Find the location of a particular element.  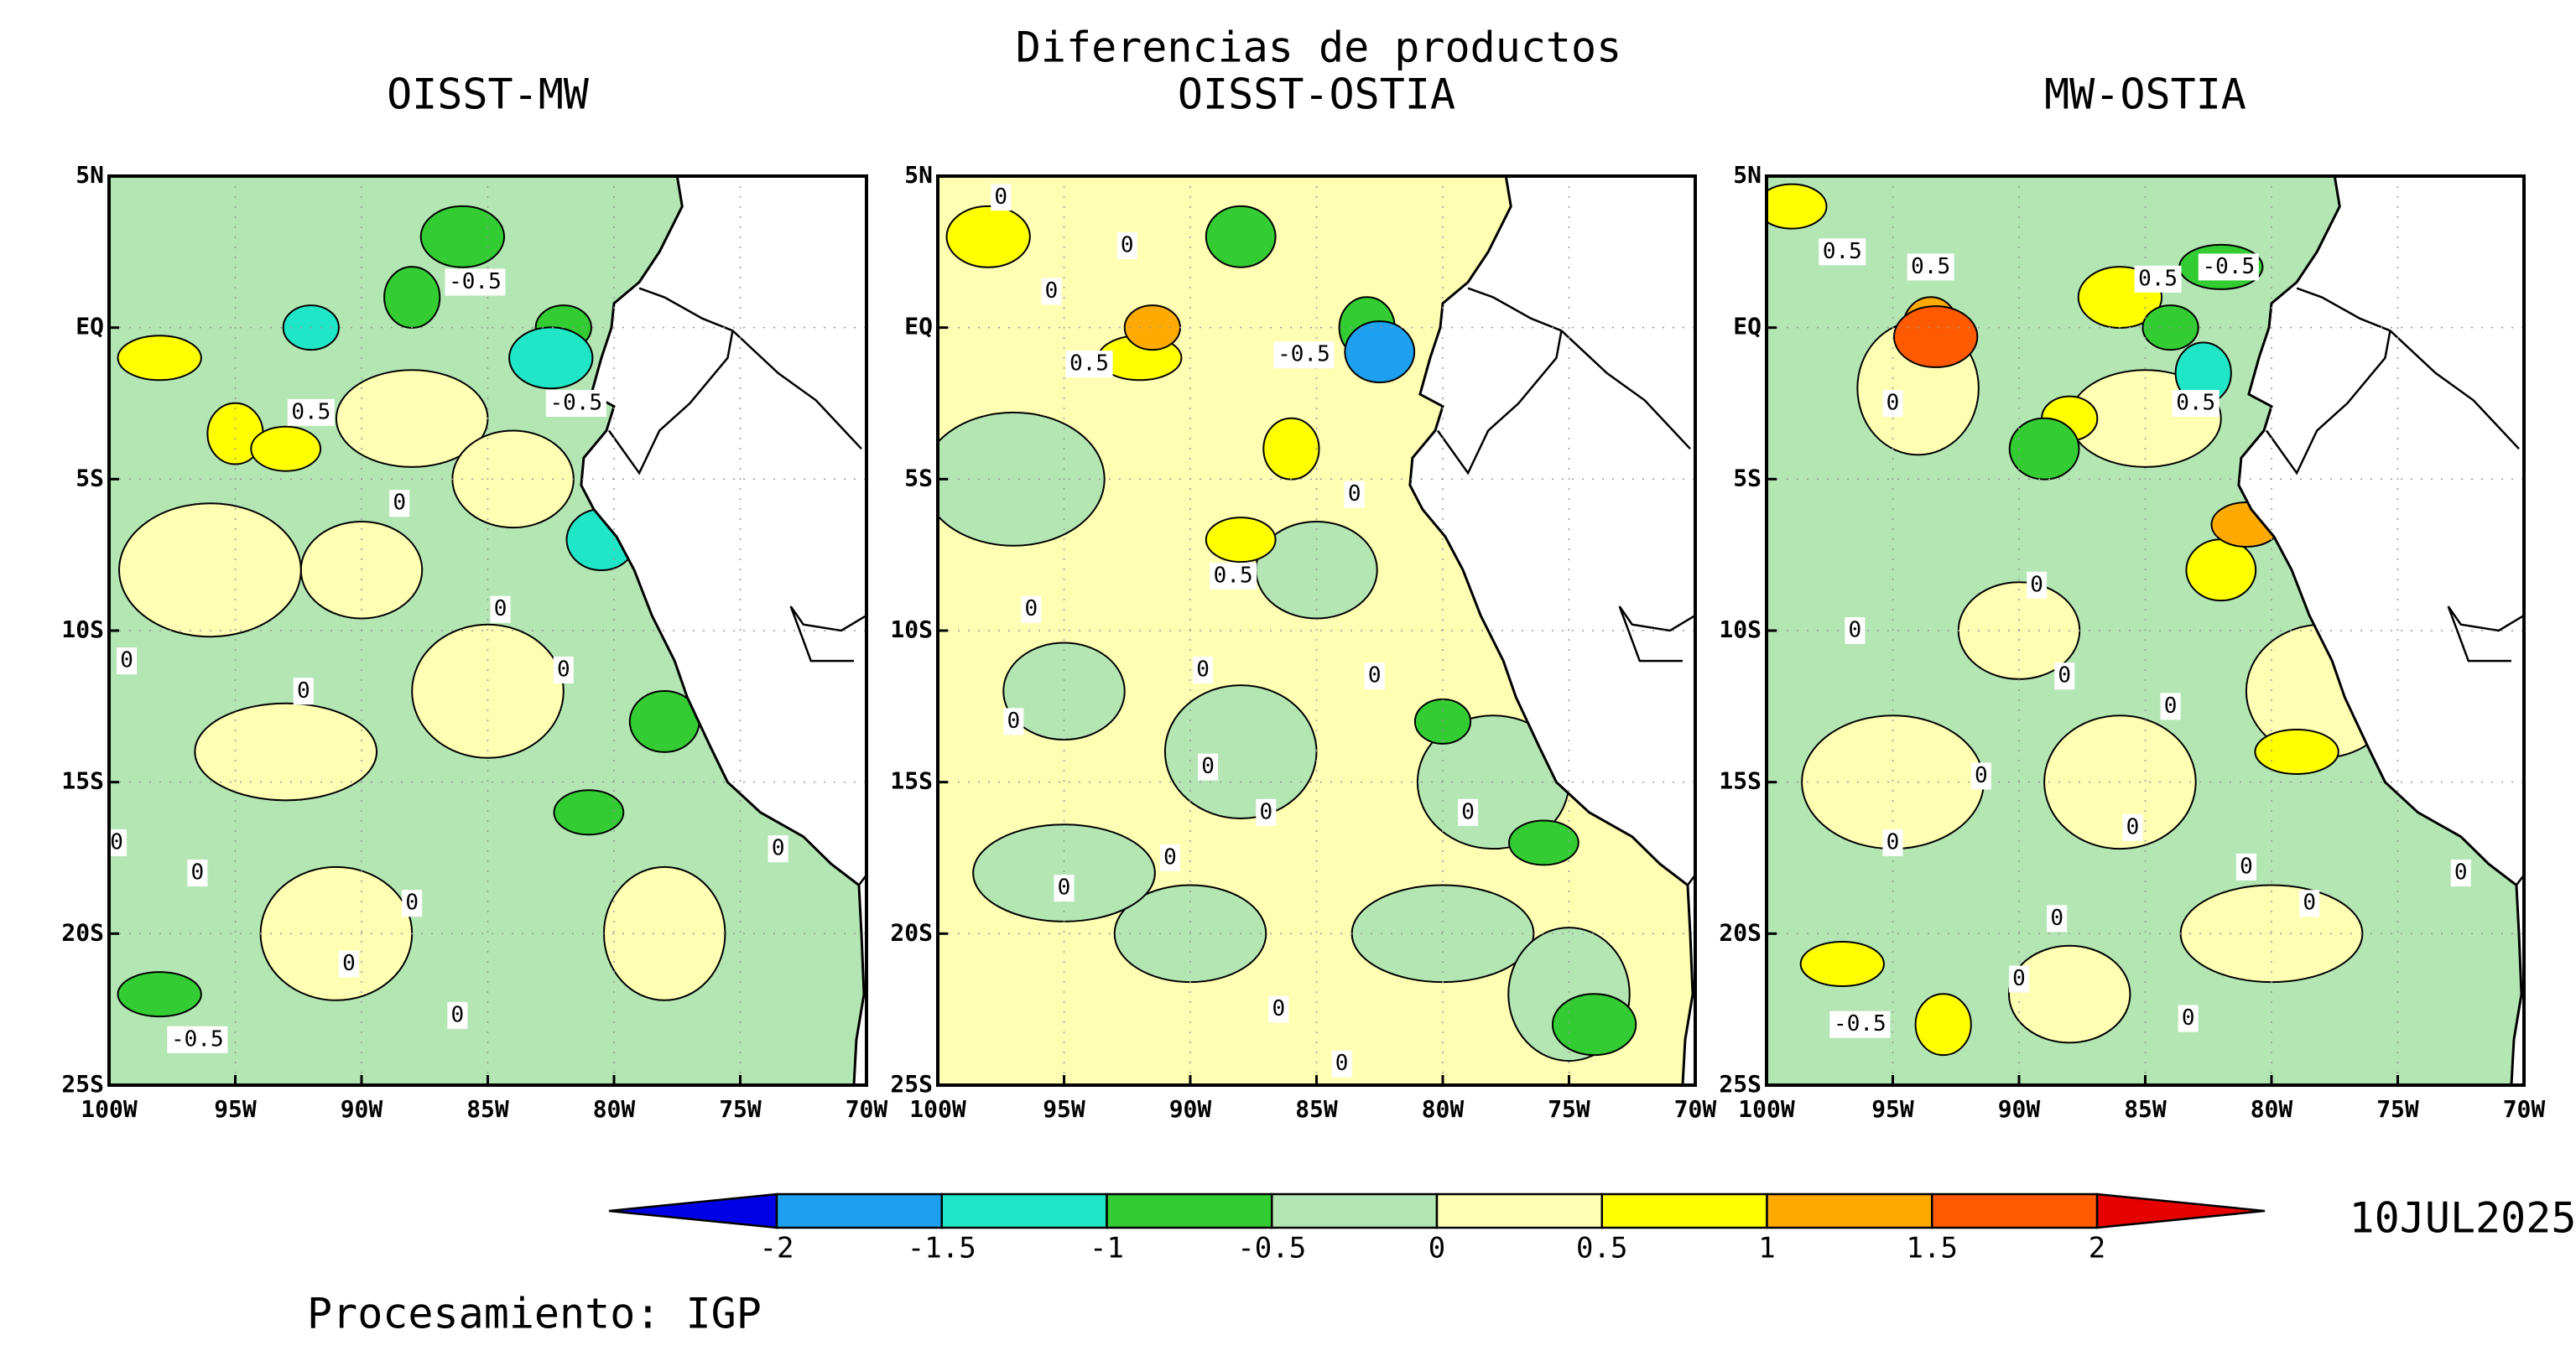

y-tick-label: 10S is located at coordinates (911, 629).